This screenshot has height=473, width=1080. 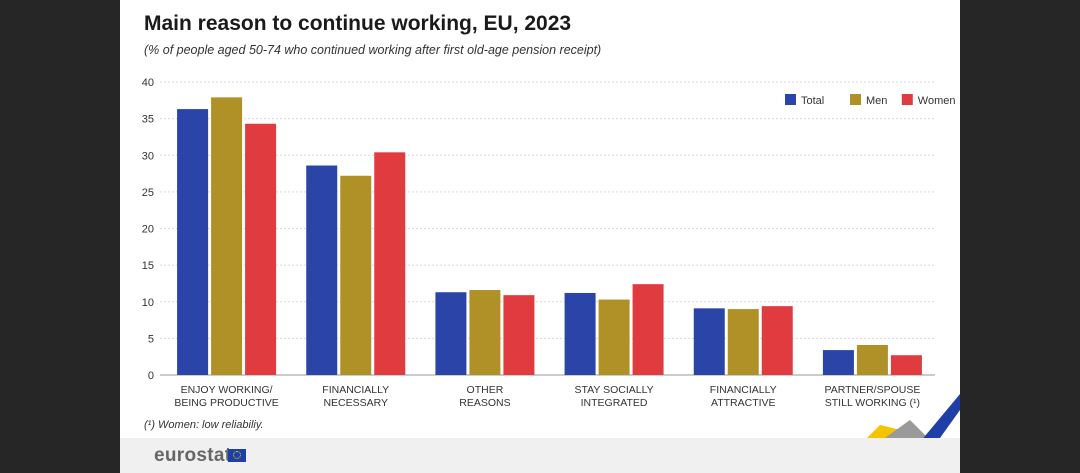 I want to click on legend: Total Men Women, so click(x=870, y=100).